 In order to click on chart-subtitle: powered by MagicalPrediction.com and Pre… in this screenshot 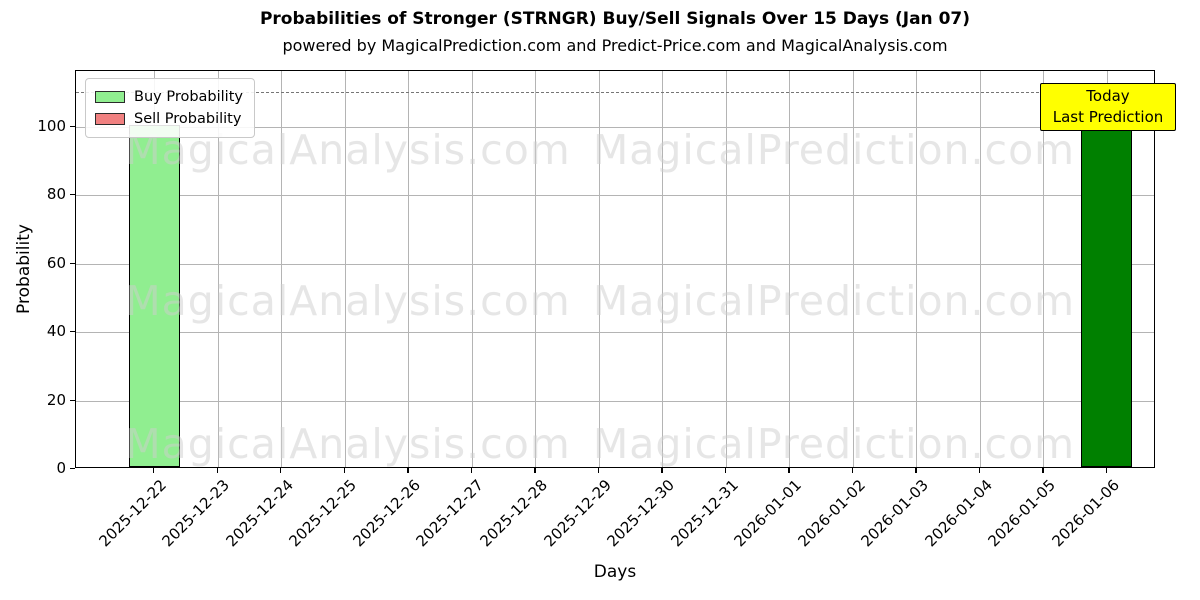, I will do `click(615, 45)`.